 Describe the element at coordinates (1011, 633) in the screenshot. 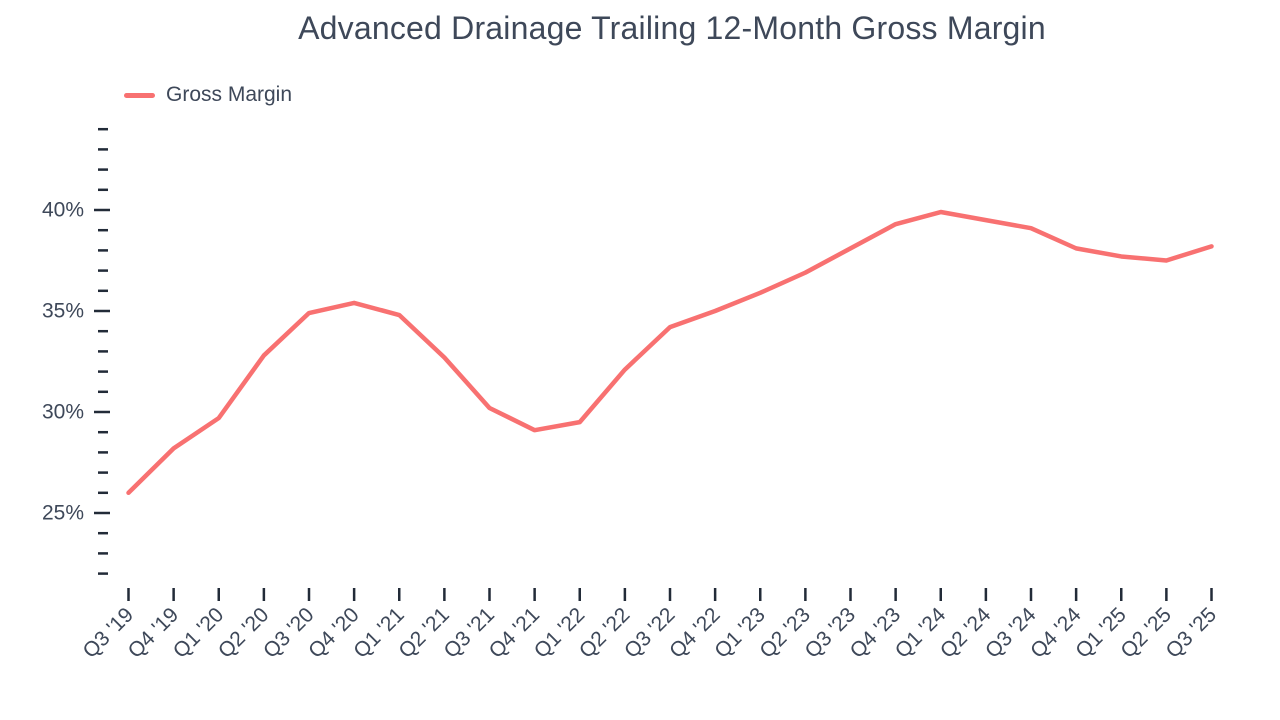

I see `x-axis-tick-label: Q3 '24` at that location.